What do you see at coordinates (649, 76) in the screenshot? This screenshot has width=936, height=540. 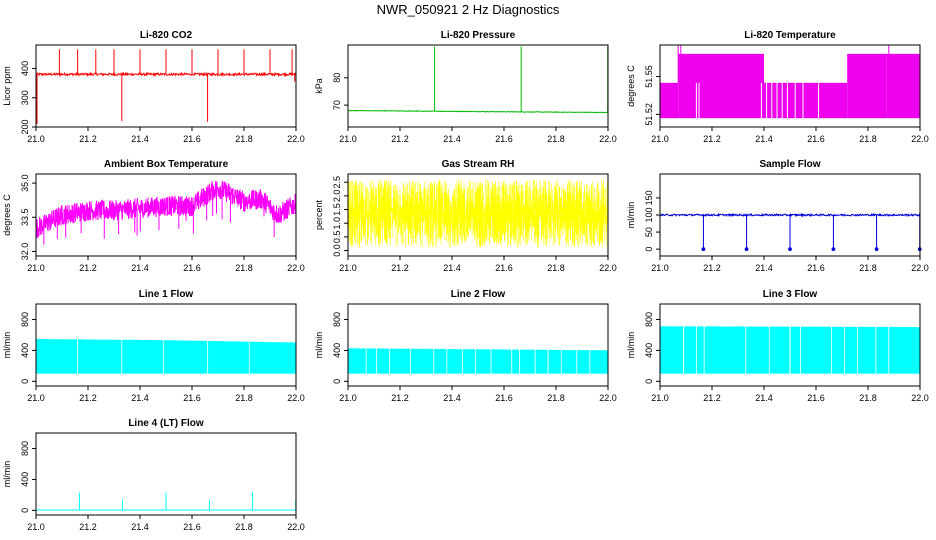 I see `y-tick-label: 51.55` at bounding box center [649, 76].